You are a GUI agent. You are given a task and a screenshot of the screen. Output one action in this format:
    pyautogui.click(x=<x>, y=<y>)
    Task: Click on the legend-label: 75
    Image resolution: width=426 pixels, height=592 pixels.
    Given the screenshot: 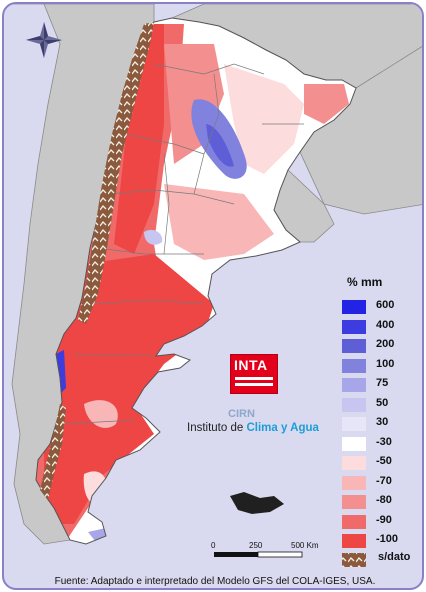 What is the action you would take?
    pyautogui.click(x=382, y=383)
    